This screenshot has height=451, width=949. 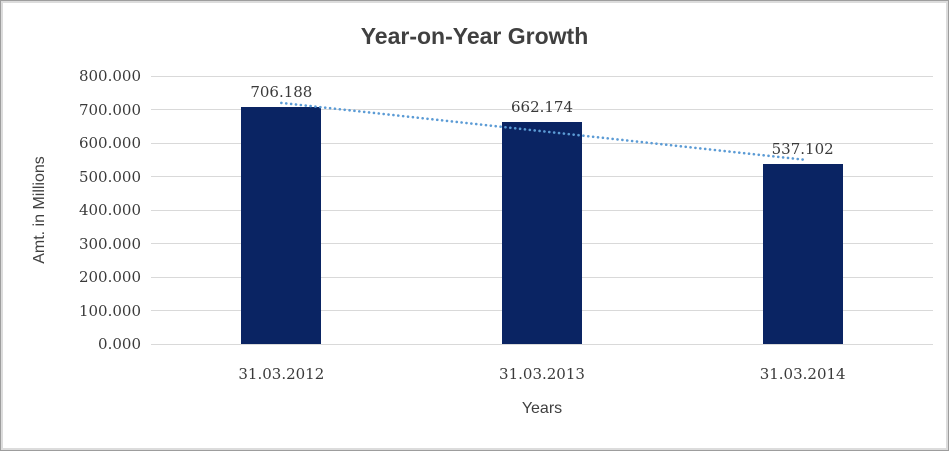 I want to click on bar-value-label: 537.102, so click(x=802, y=149).